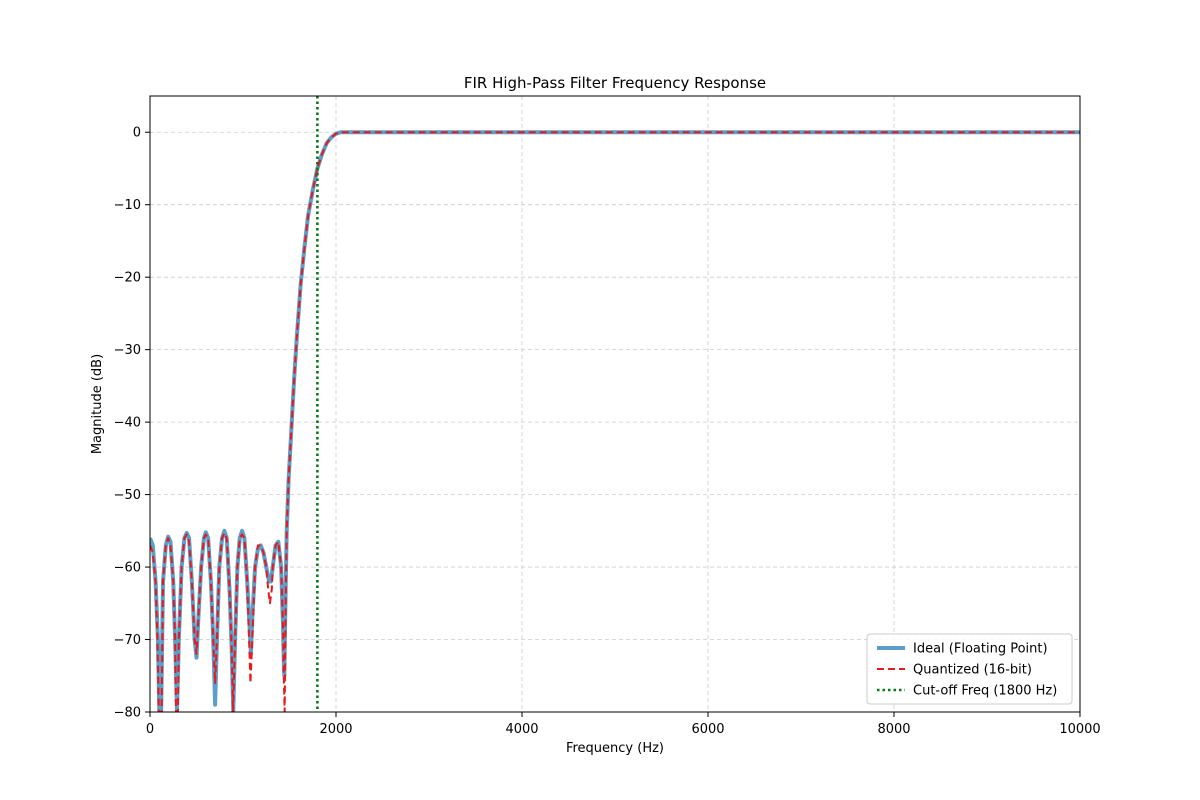 The height and width of the screenshot is (800, 1200). I want to click on legend-box, so click(969, 669).